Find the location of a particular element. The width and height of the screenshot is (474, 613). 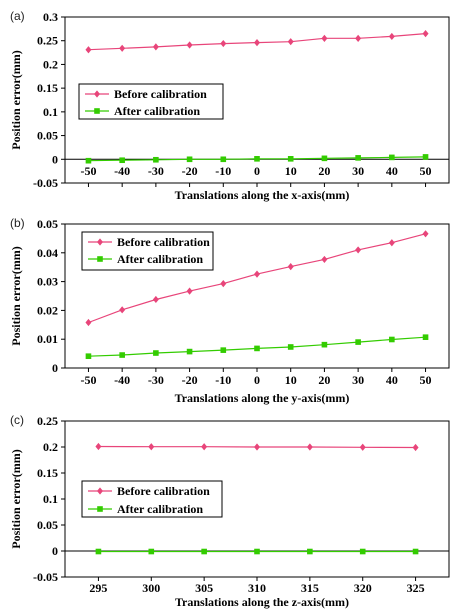

y-tick-label: 0.05 is located at coordinates (47, 525).